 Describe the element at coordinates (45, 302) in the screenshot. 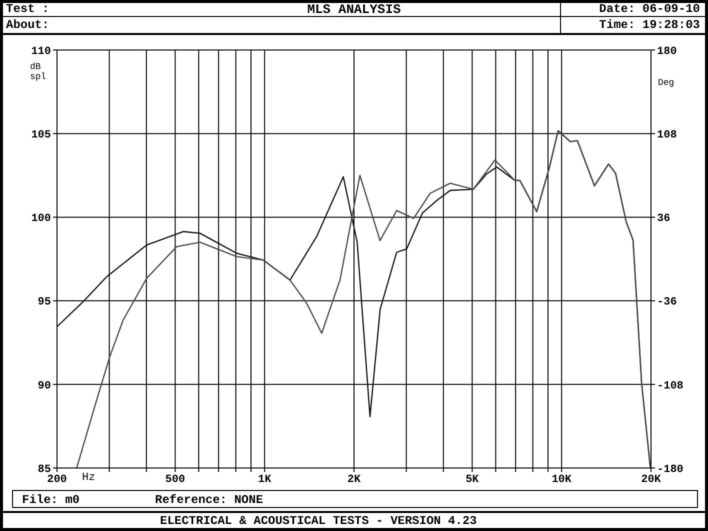

I see `y-tick-label: 95` at that location.